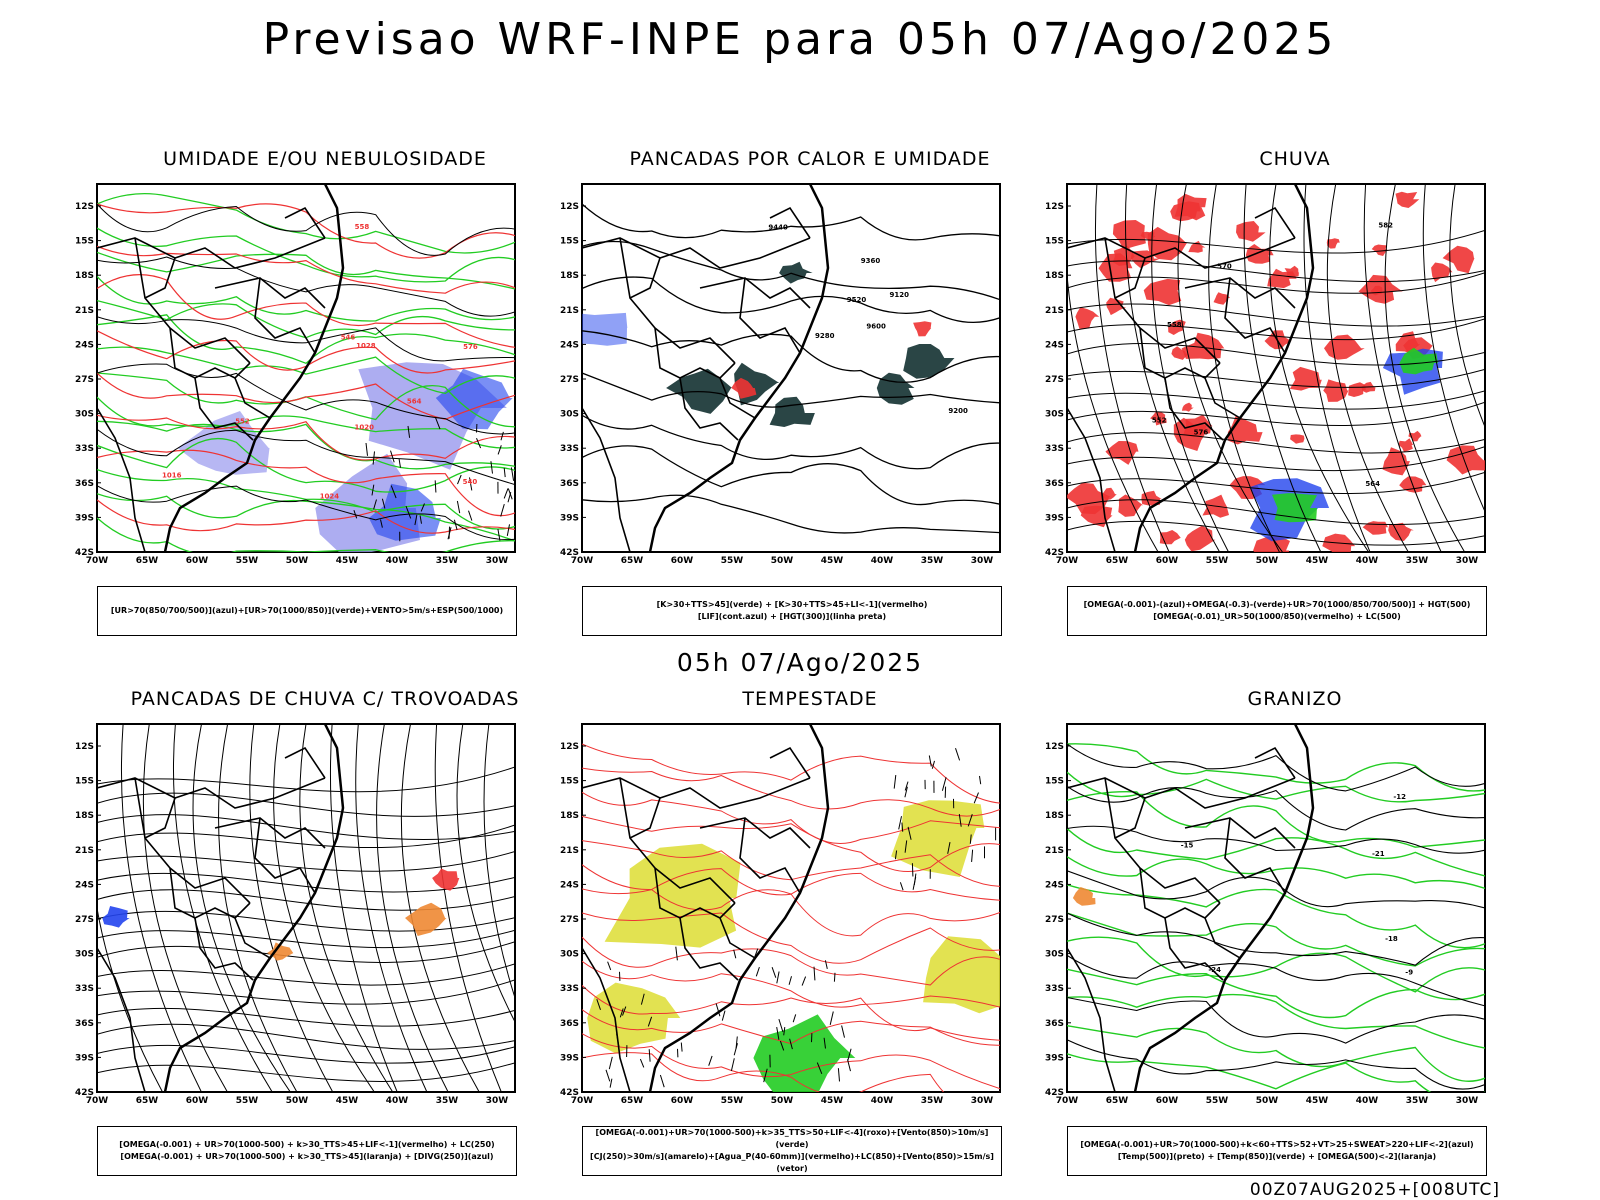 This screenshot has height=1200, width=1600. I want to click on convection-area, so click(929, 361).